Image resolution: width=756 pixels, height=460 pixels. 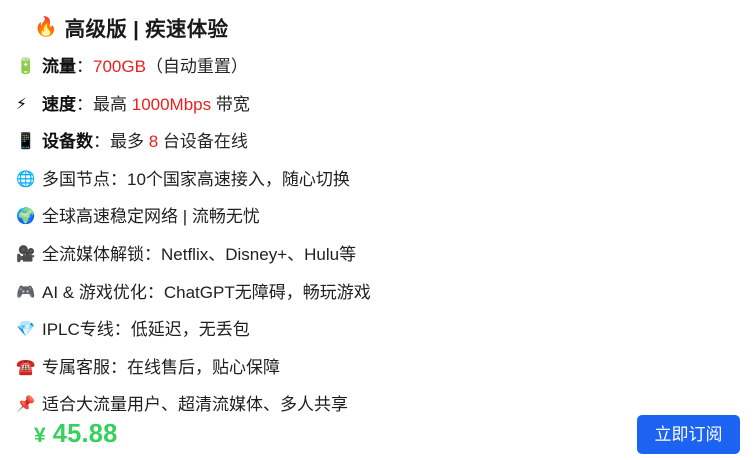 What do you see at coordinates (378, 330) in the screenshot?
I see `feature-row: 💎 IPLC专线：低延迟，无丢包` at bounding box center [378, 330].